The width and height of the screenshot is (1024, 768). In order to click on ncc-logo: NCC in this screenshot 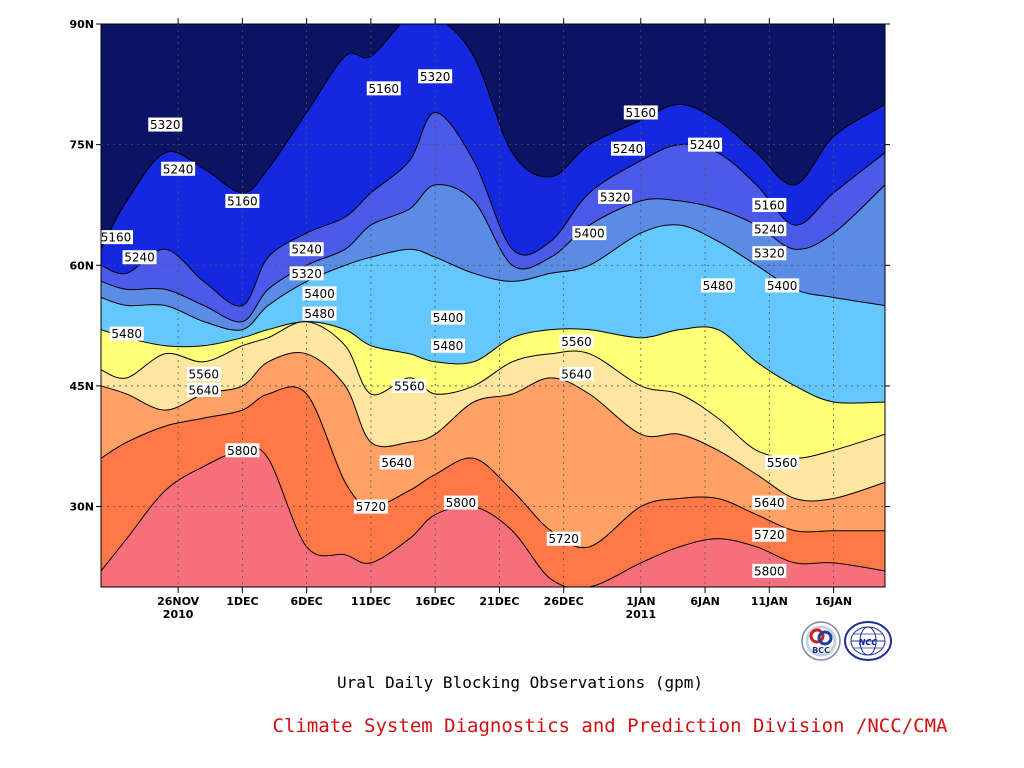, I will do `click(868, 641)`.